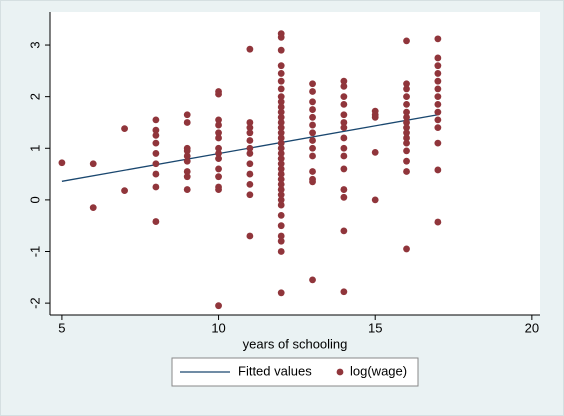 The height and width of the screenshot is (416, 564). I want to click on y-tick-label: 3, so click(34, 44).